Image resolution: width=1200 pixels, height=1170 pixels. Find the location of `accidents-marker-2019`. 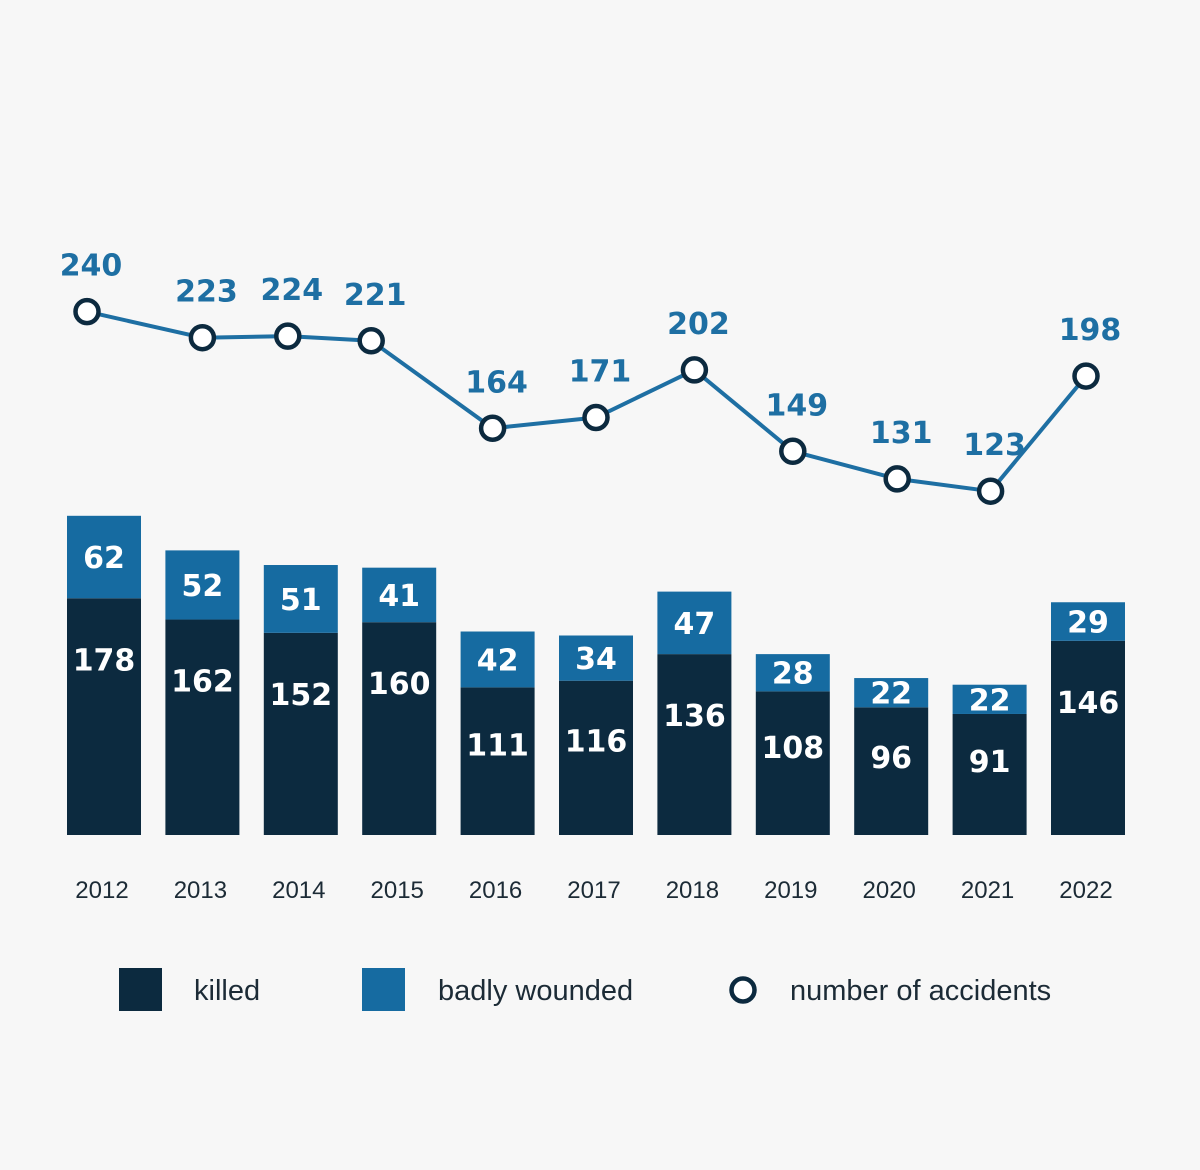

accidents-marker-2019 is located at coordinates (793, 451).